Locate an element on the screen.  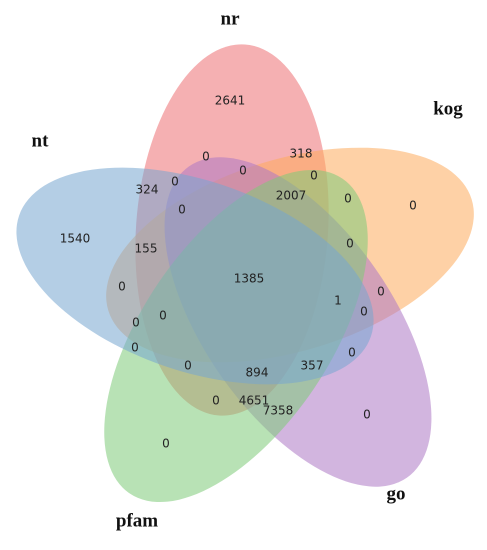
region-count: 2007 is located at coordinates (291, 196).